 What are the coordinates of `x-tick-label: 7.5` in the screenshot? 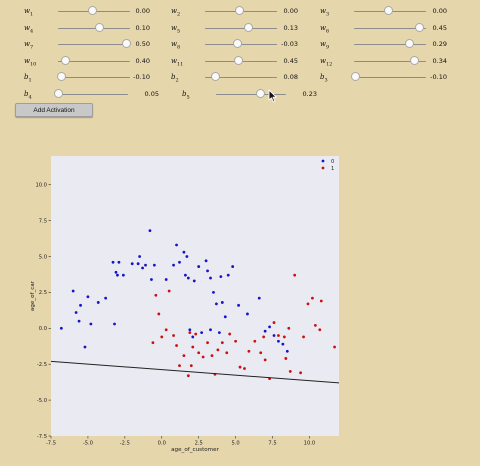 It's located at (272, 444).